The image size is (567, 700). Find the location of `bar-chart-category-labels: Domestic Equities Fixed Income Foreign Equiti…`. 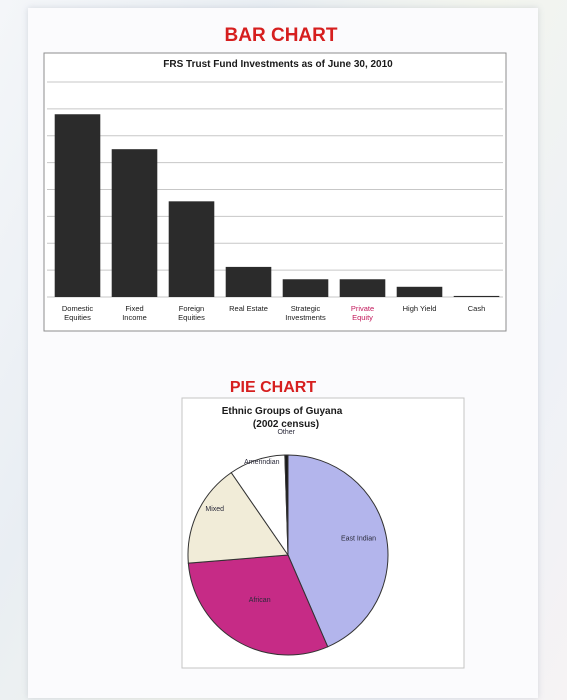

bar-chart-category-labels: Domestic Equities Fixed Income Foreign Equiti… is located at coordinates (273, 313).